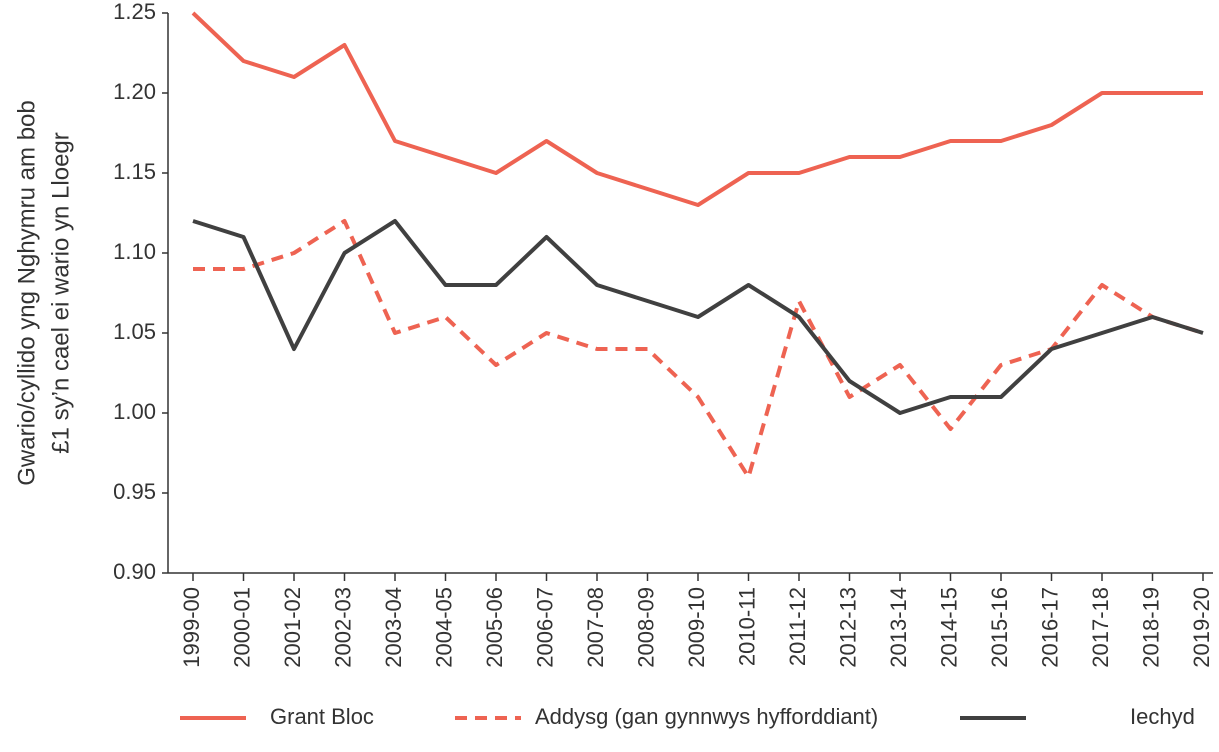 The width and height of the screenshot is (1219, 752). Describe the element at coordinates (241, 627) in the screenshot. I see `x-tick-label: 2000-01` at that location.